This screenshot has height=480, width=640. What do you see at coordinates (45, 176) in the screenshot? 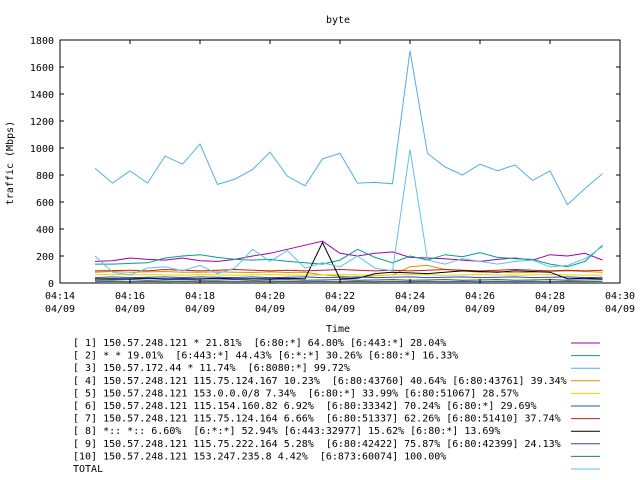
I see `y-tick-label: 800` at bounding box center [45, 176].